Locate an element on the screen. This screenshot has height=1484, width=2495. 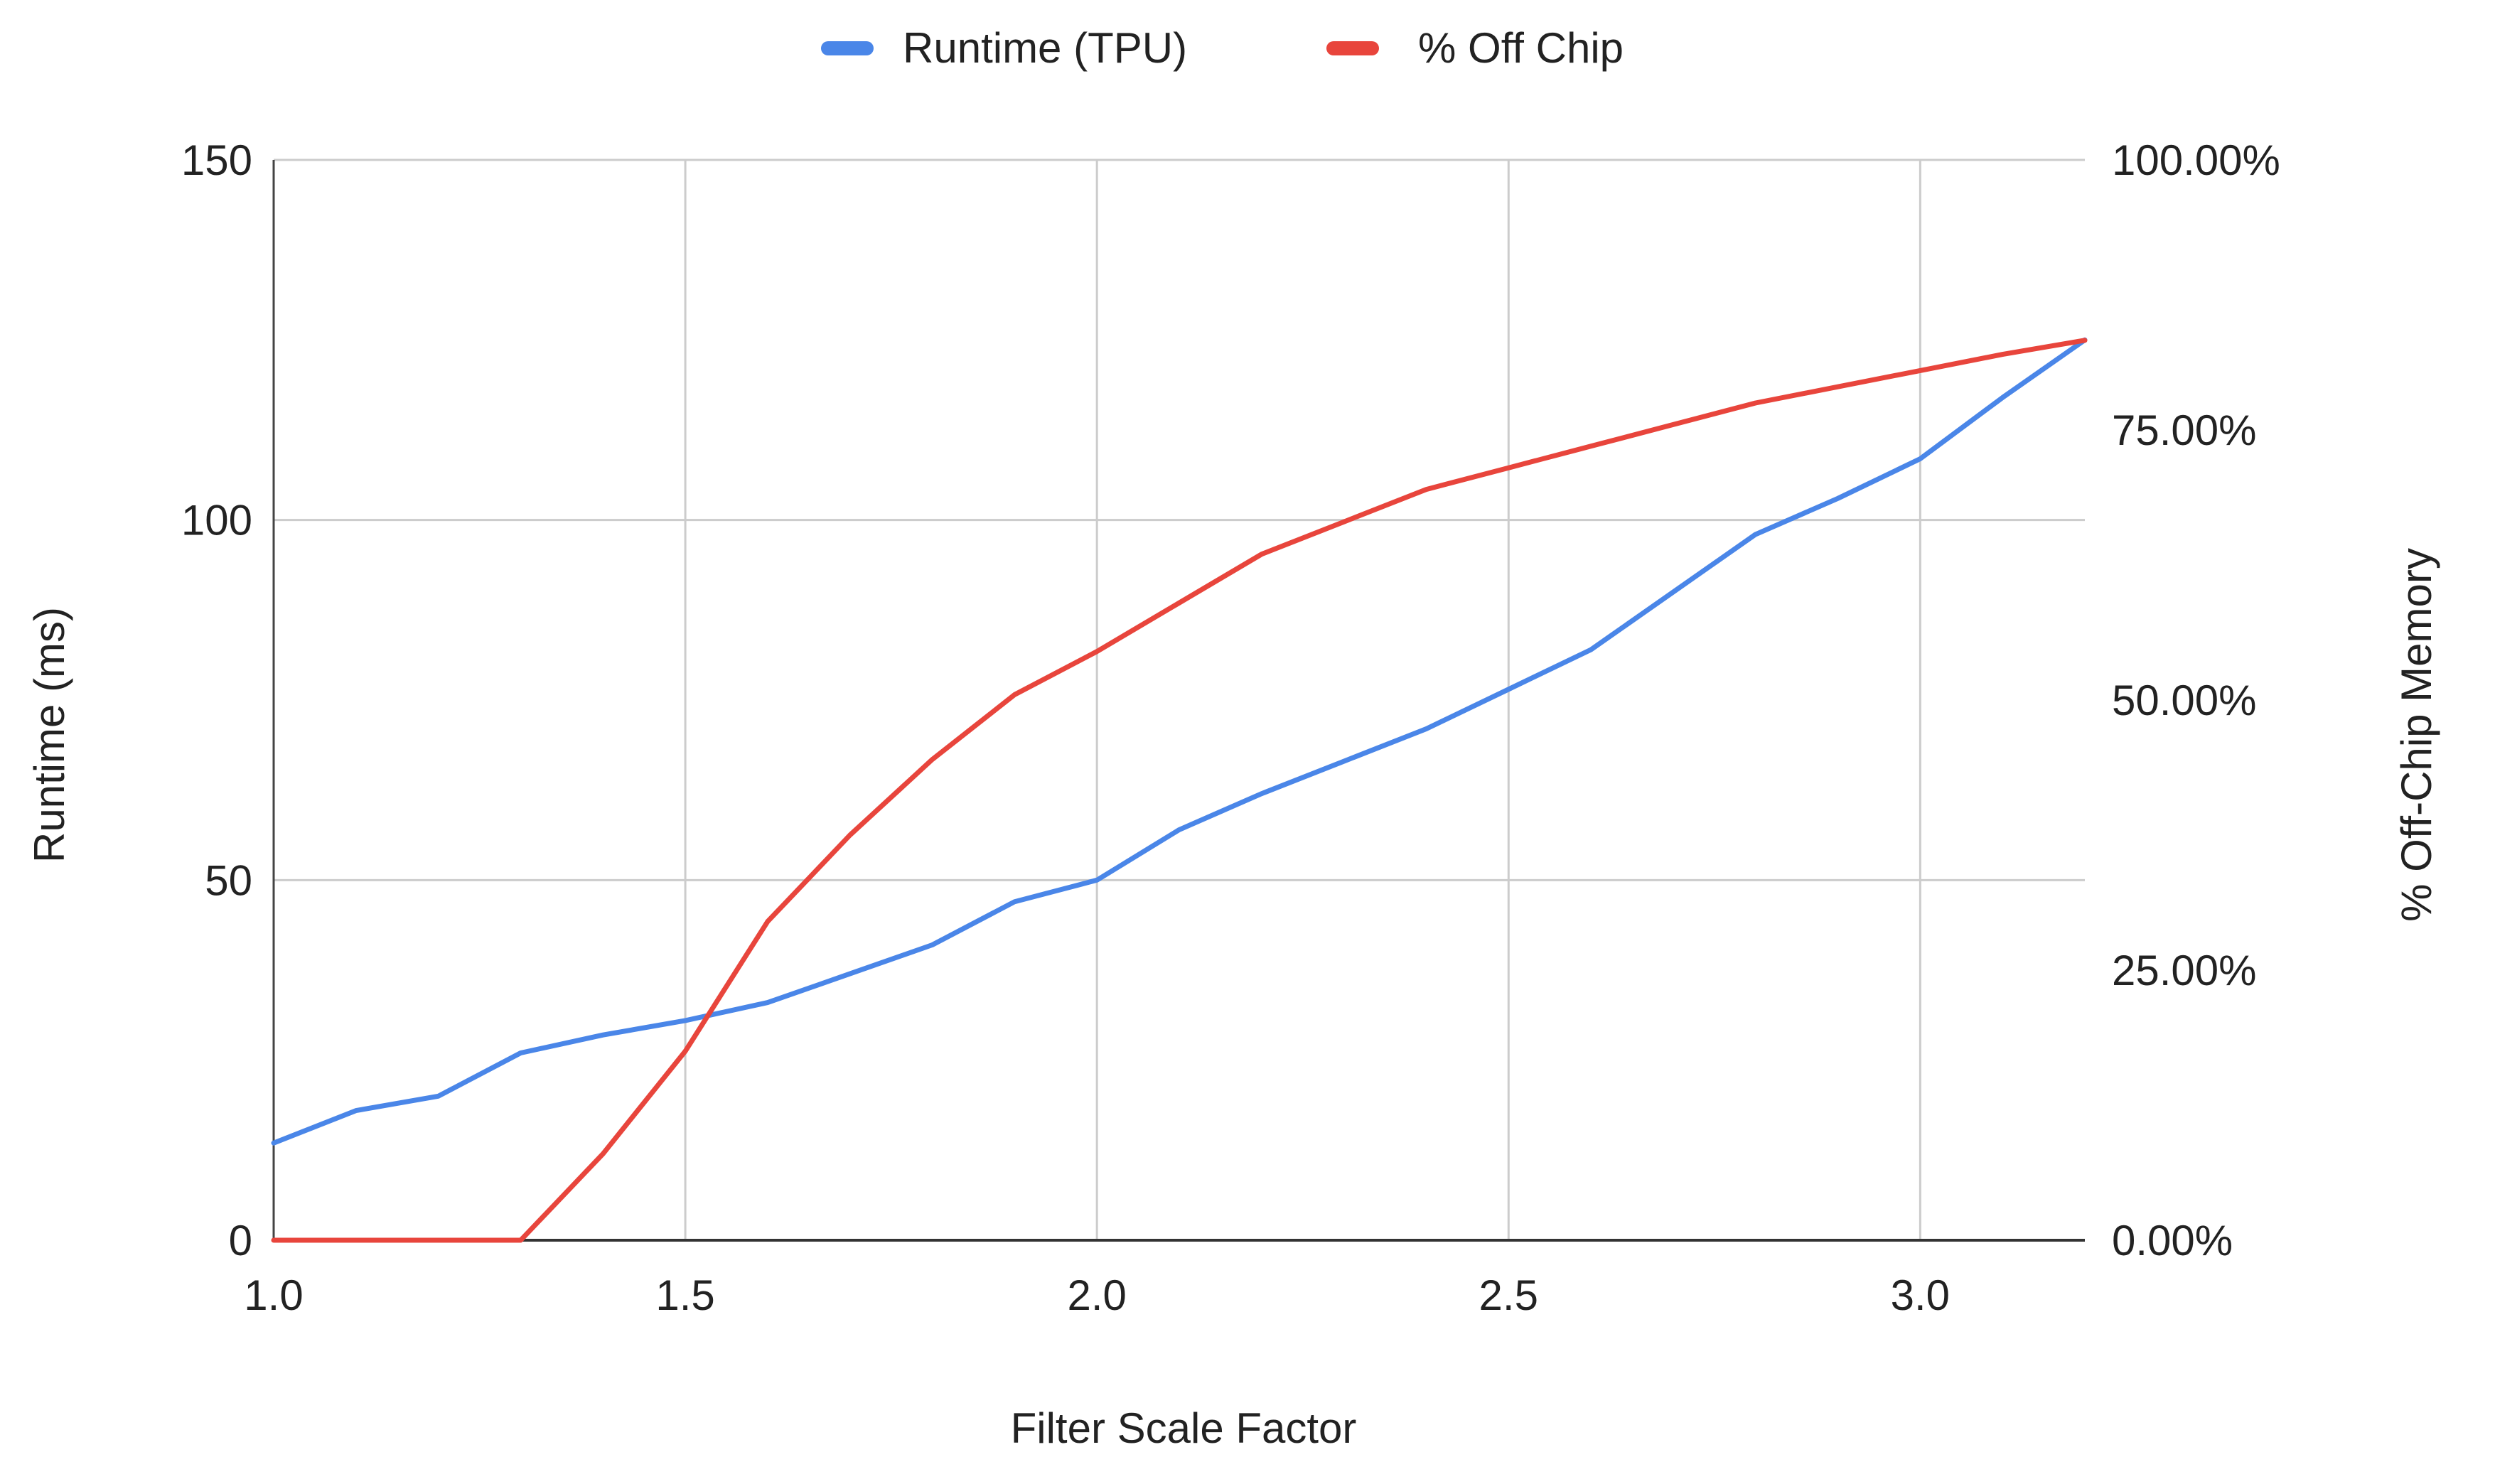
y-axis-title: Runtime (ms) is located at coordinates (49, 735).